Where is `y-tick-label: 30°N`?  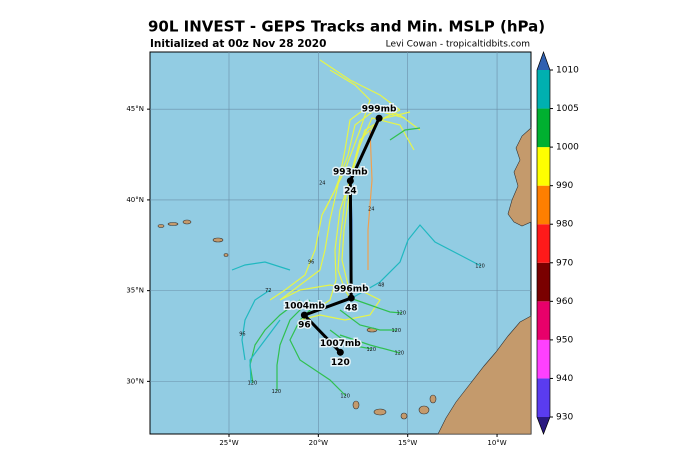 y-tick-label: 30°N is located at coordinates (135, 381).